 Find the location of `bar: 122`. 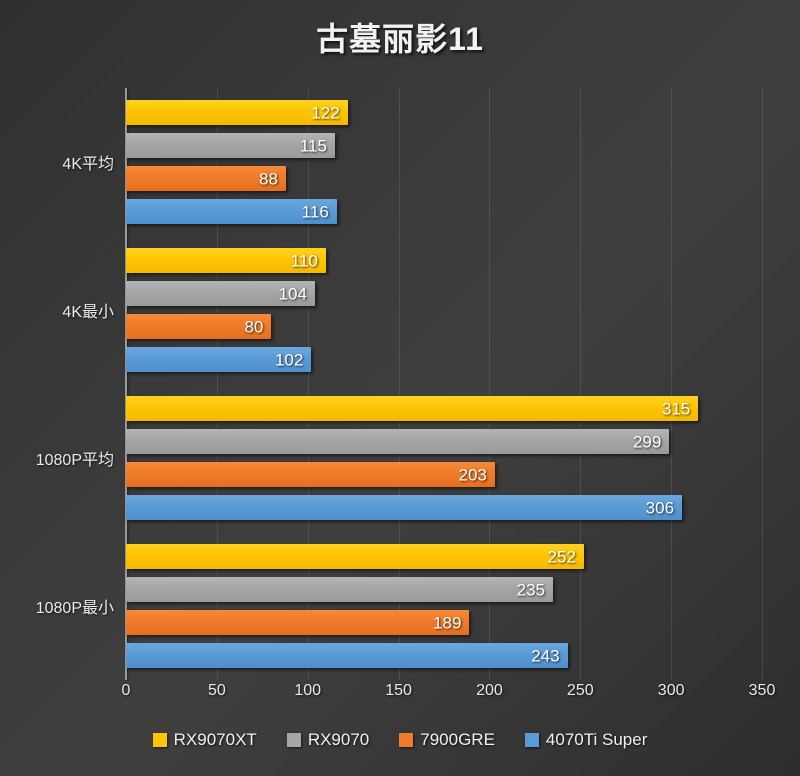

bar: 122 is located at coordinates (237, 112).